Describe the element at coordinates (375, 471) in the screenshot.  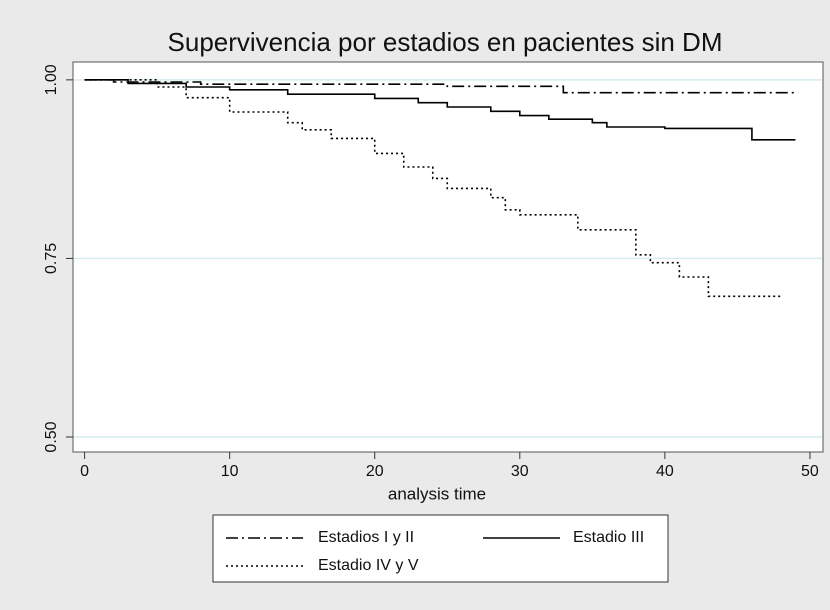
I see `x-tick-label: 20` at that location.